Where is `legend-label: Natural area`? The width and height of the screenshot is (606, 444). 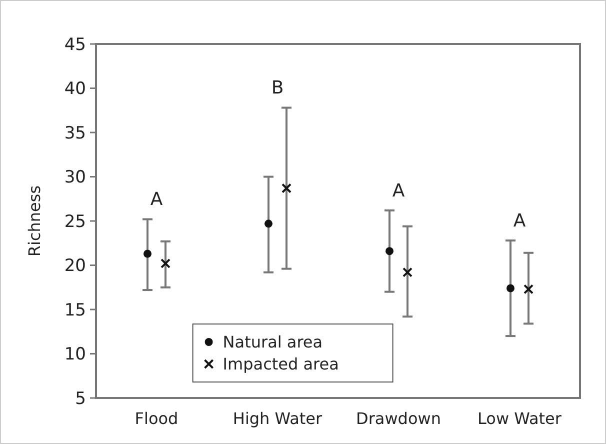 legend-label: Natural area is located at coordinates (272, 342).